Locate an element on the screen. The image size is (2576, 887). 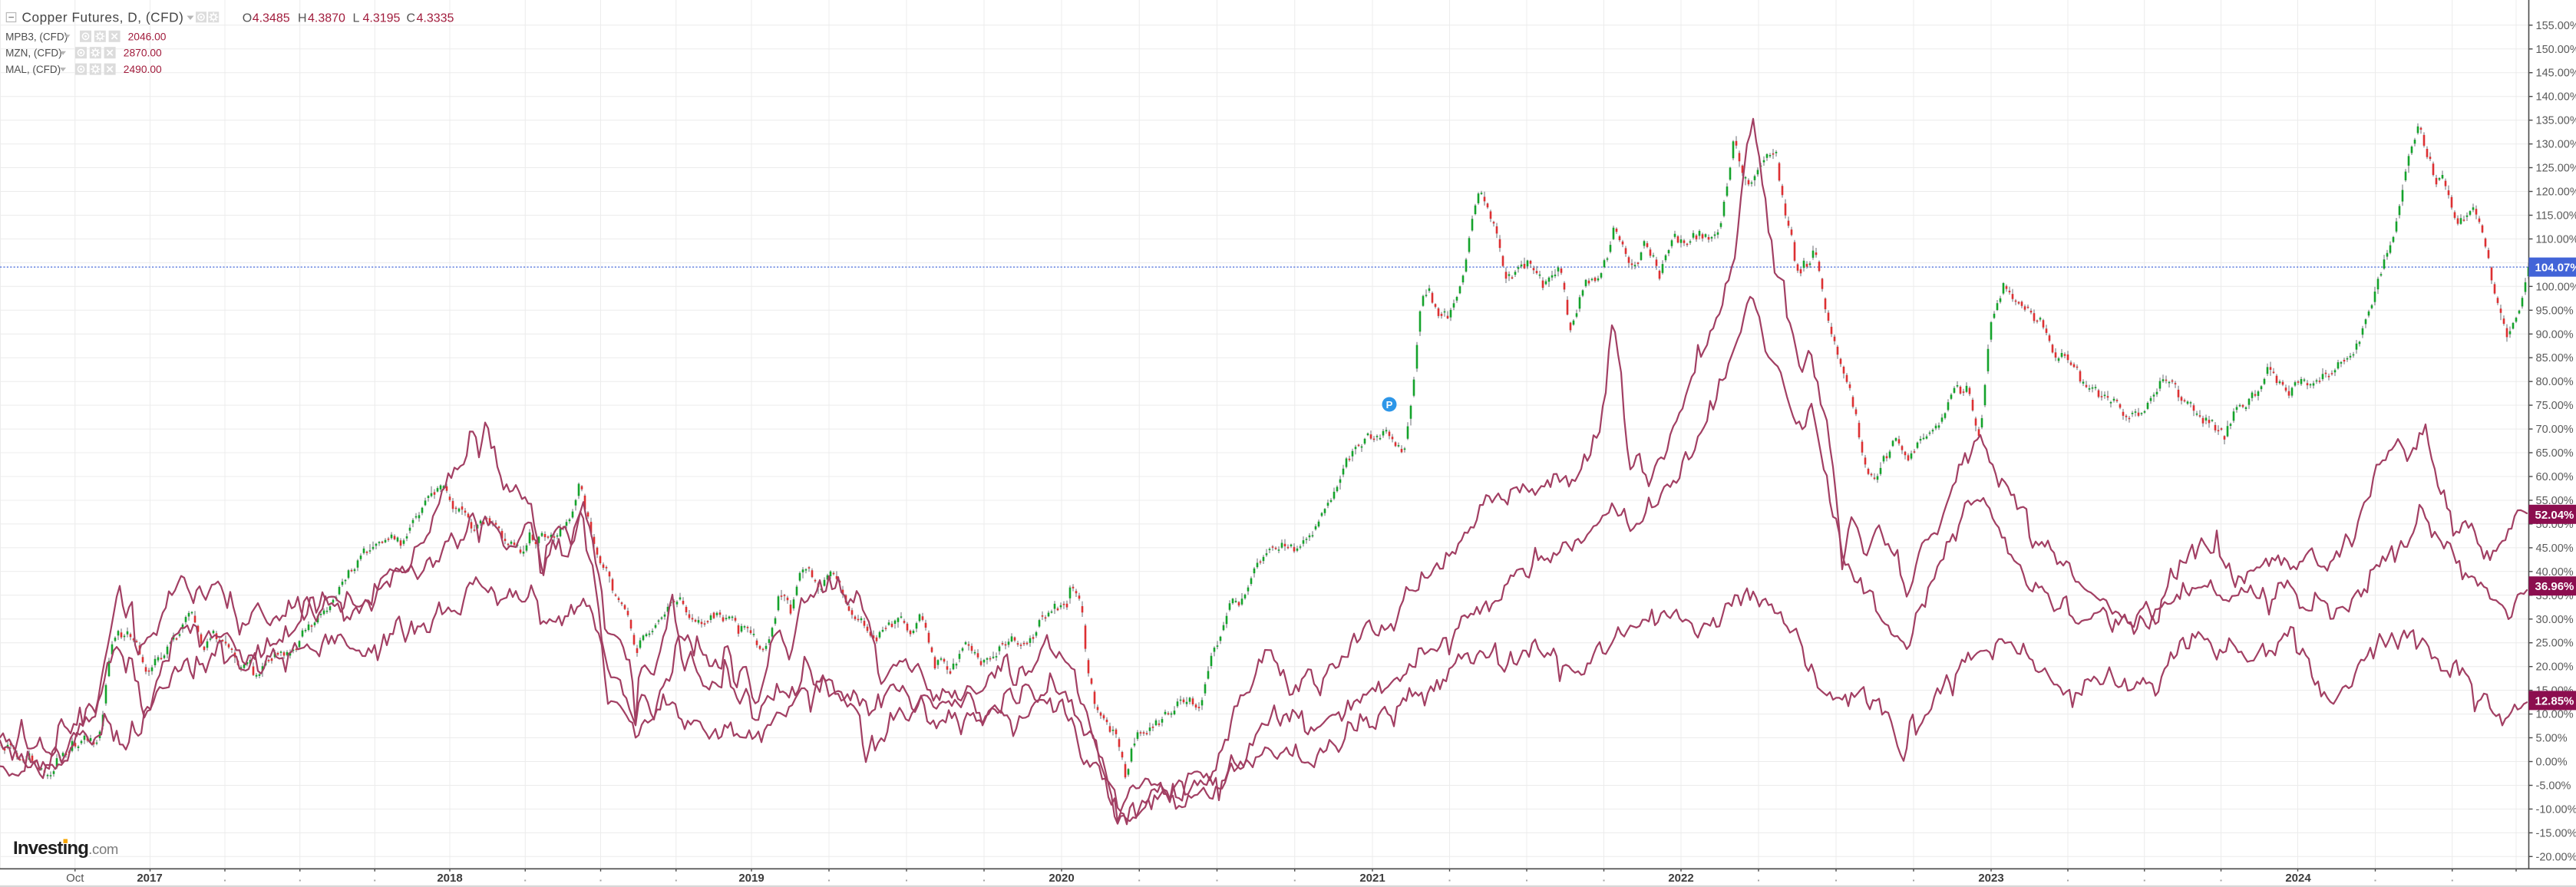
svg-text: MAL, (CFD) is located at coordinates (33, 70).